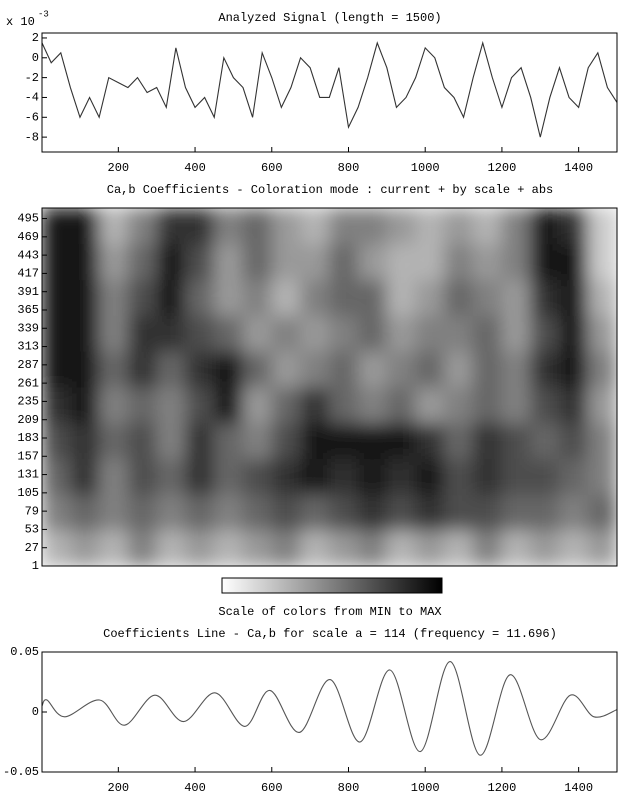 Image resolution: width=628 pixels, height=796 pixels. What do you see at coordinates (28, 493) in the screenshot?
I see `y-tick-label: 105` at bounding box center [28, 493].